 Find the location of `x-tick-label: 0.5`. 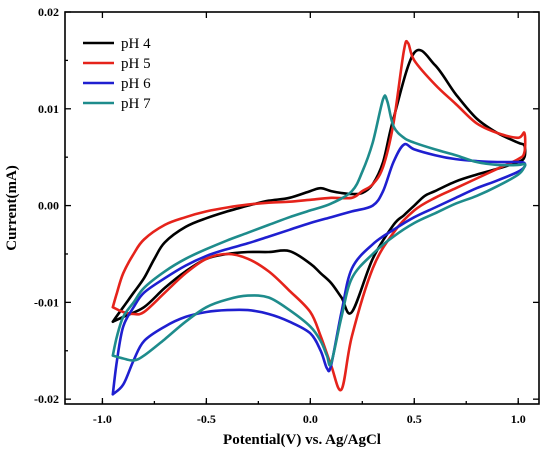

x-tick-label: 0.5 is located at coordinates (414, 419).